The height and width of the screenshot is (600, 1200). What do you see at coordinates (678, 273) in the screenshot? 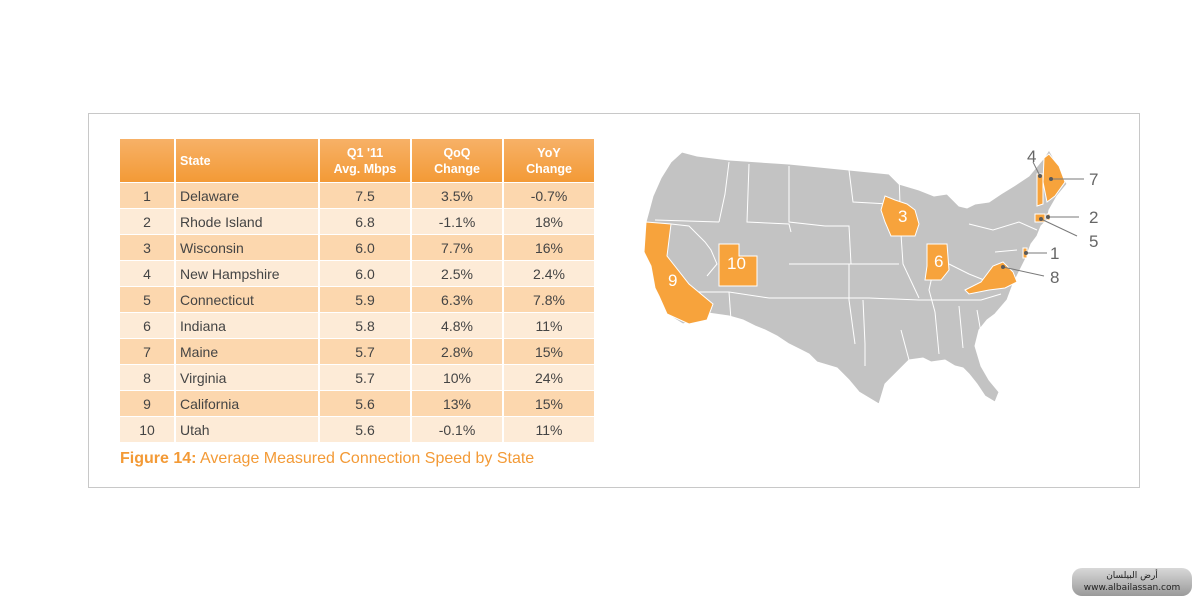
I see `state-california` at bounding box center [678, 273].